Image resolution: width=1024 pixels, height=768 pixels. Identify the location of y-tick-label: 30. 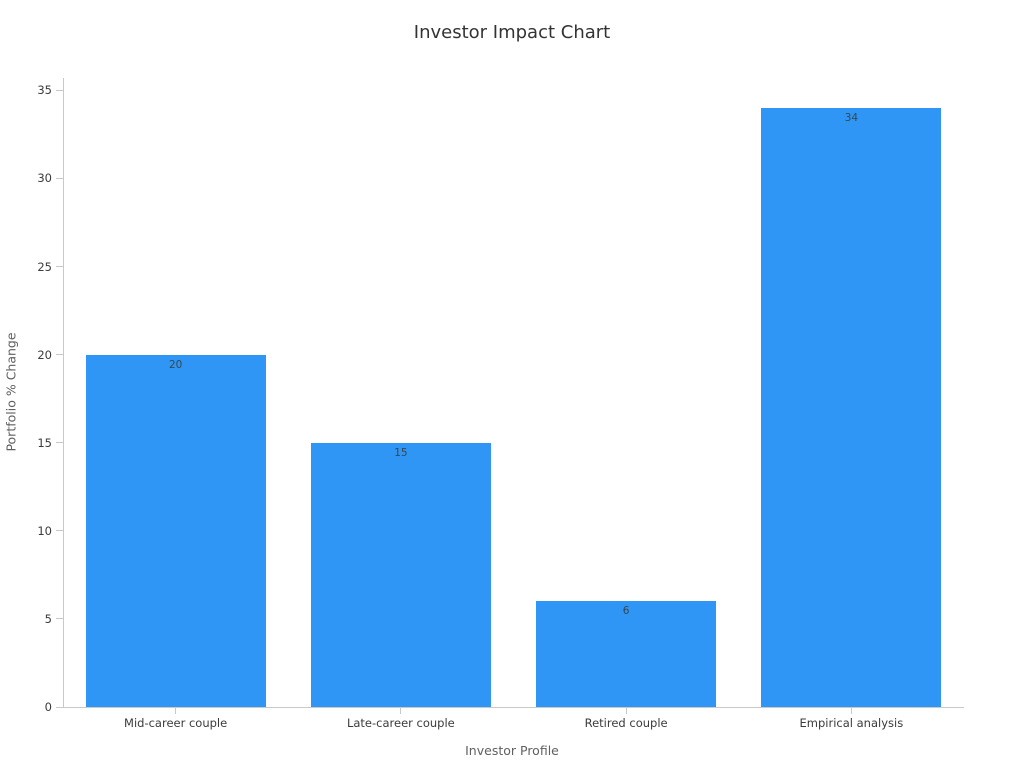
(44, 178).